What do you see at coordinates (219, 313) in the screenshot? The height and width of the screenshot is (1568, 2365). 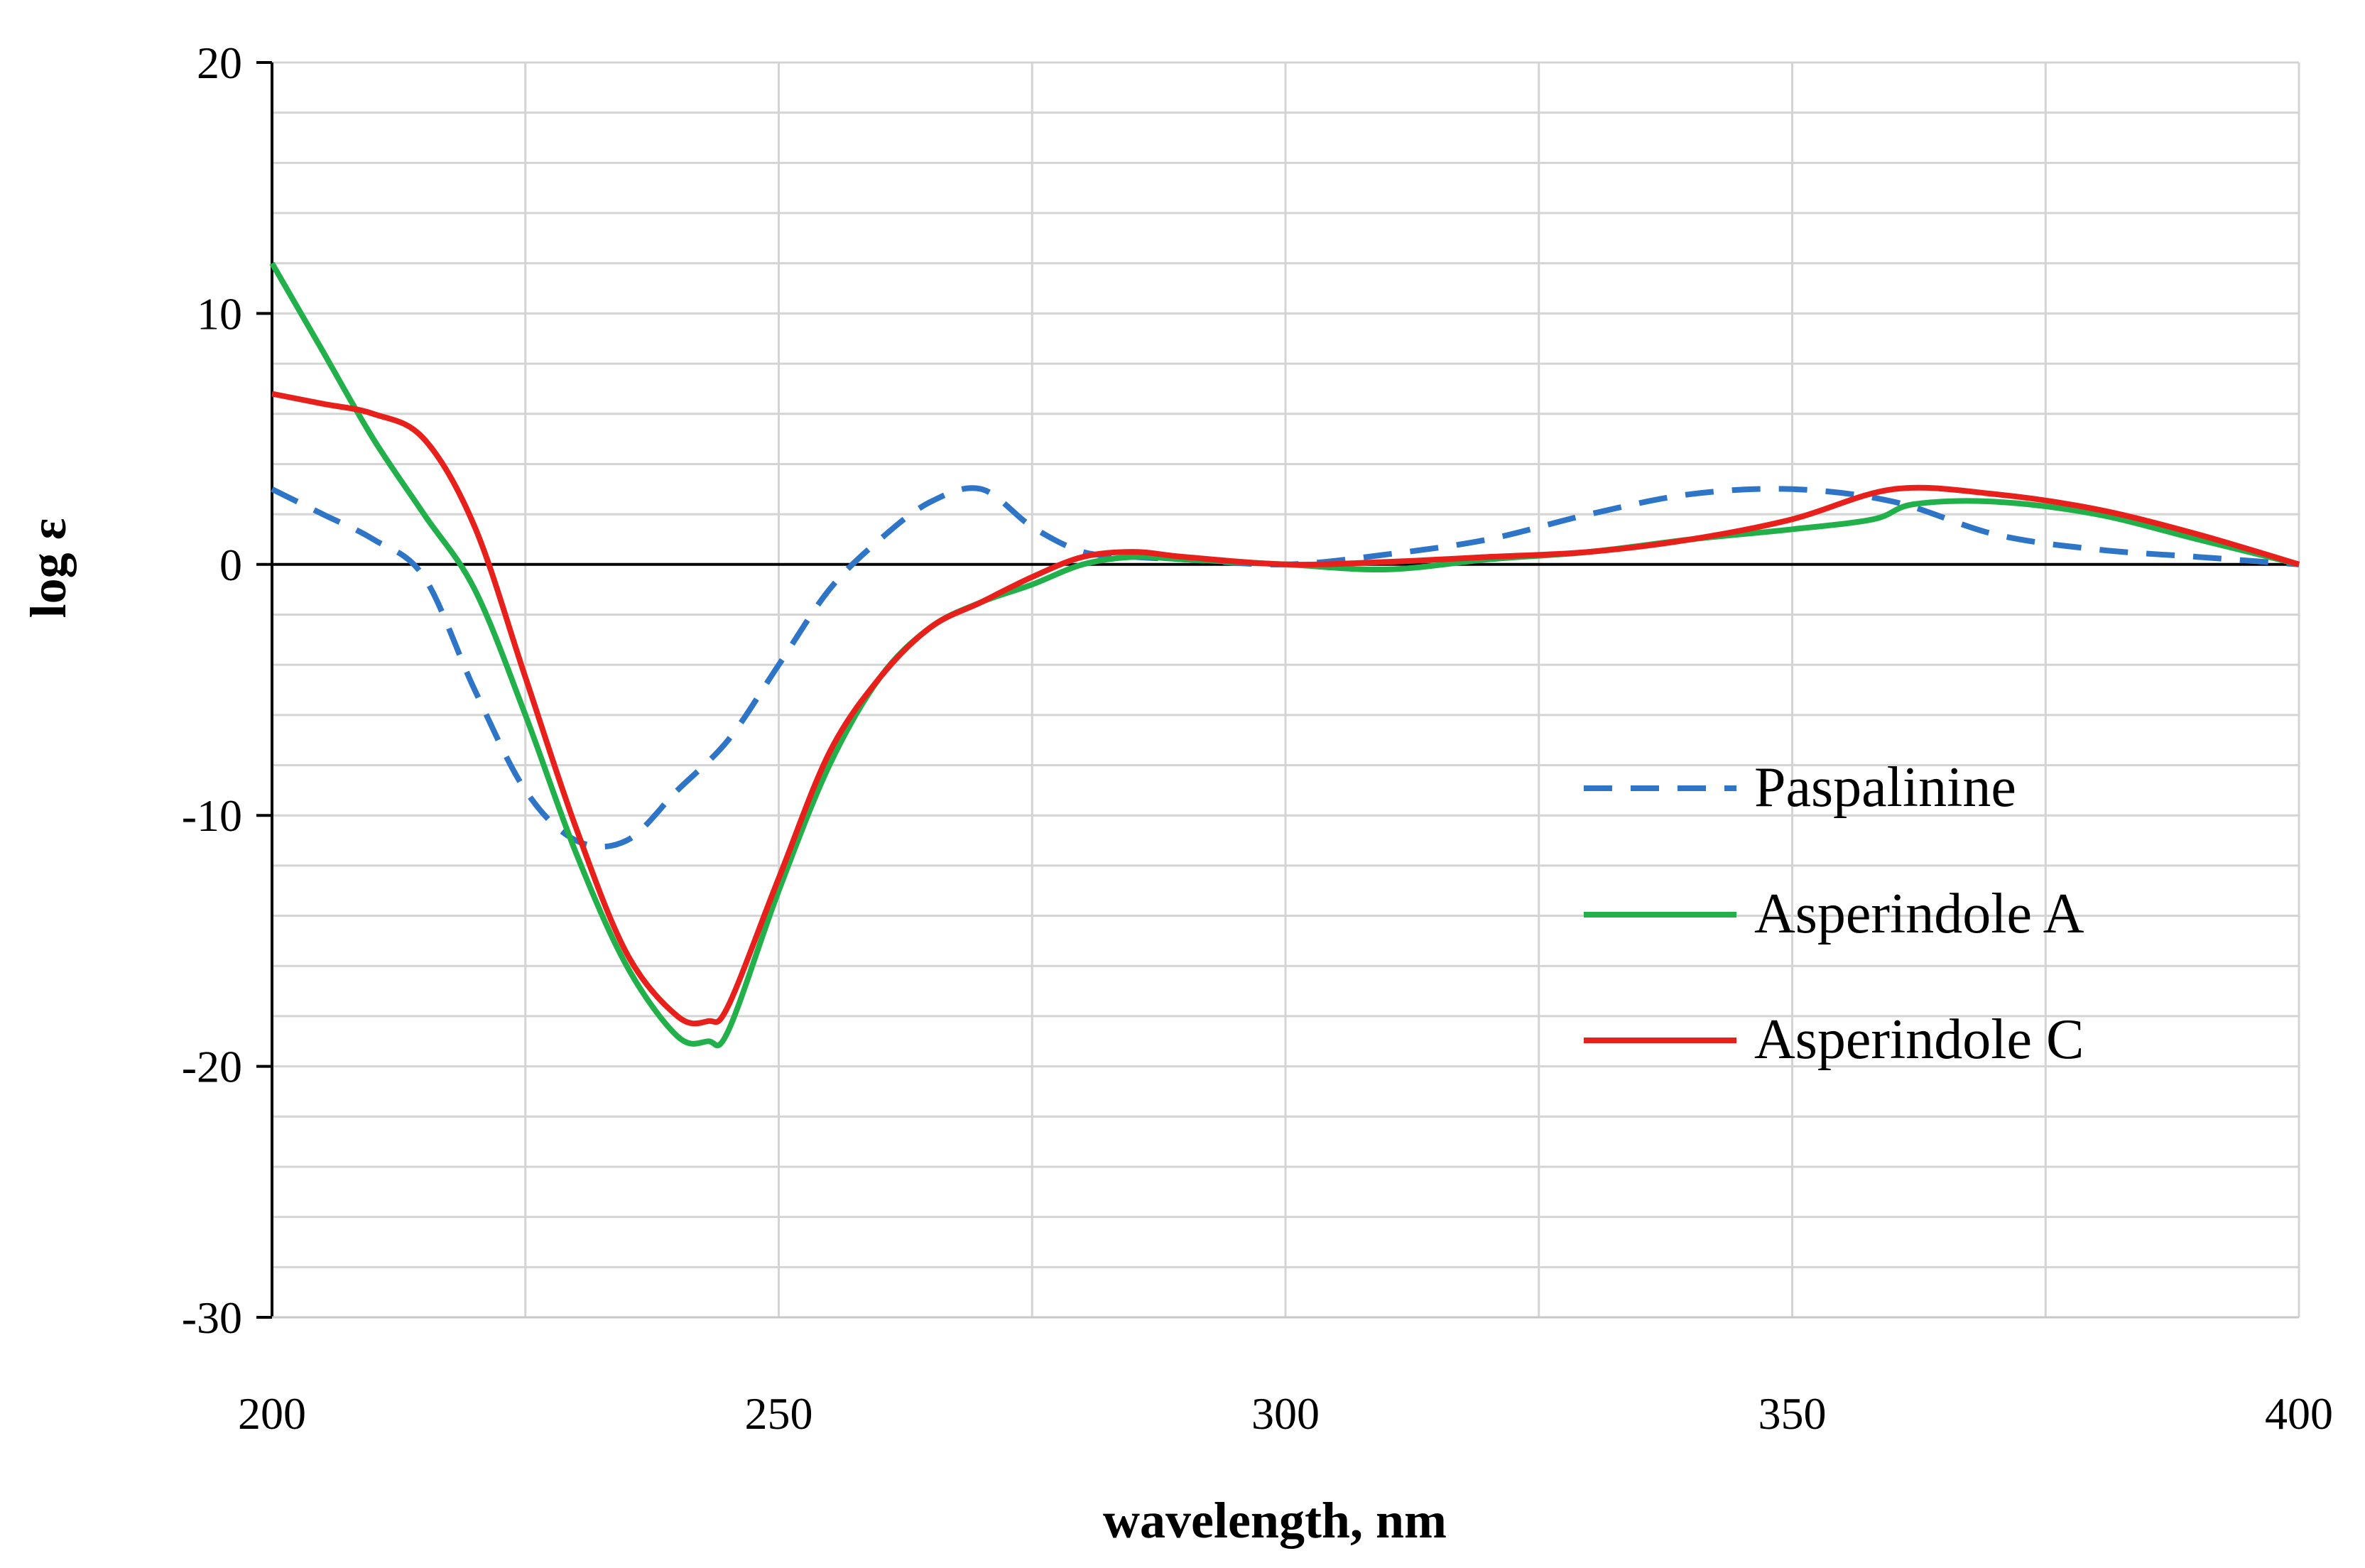 I see `y-tick-label: 10` at bounding box center [219, 313].